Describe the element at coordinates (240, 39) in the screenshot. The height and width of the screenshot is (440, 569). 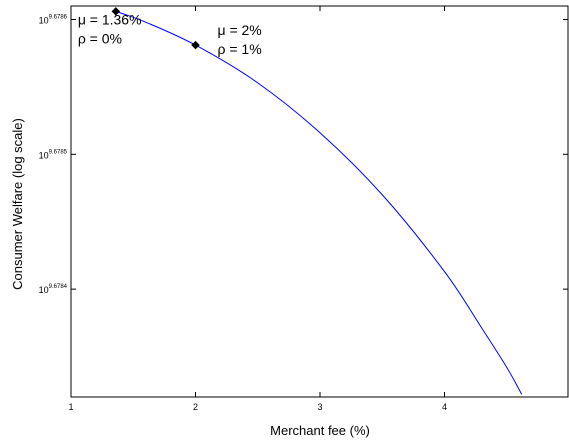
I see `annotation-label: μ = 2% ρ = 1%` at that location.